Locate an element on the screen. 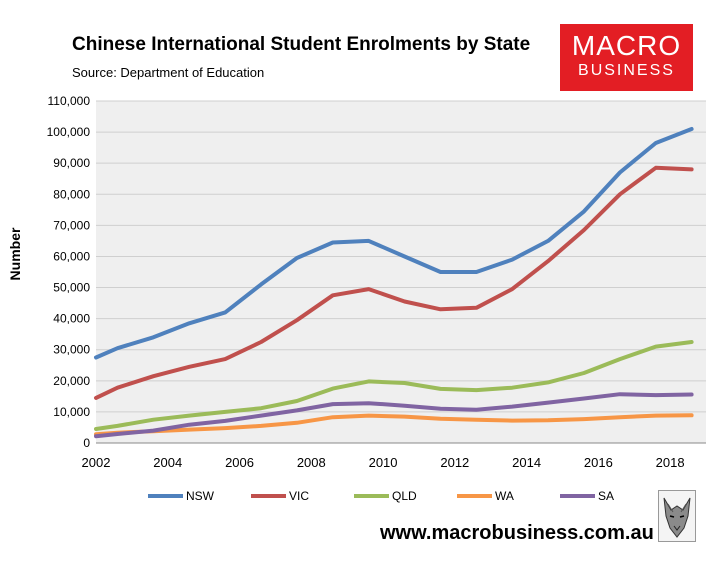 The image size is (717, 565). logo-top-text: MACRO is located at coordinates (626, 45).